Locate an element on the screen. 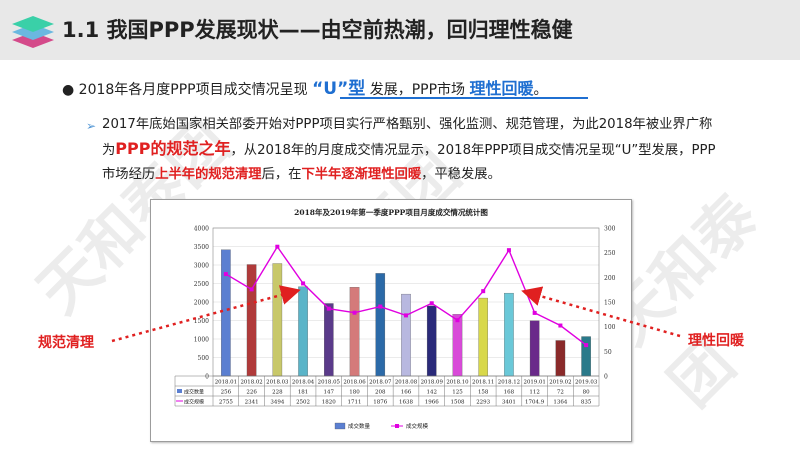 This screenshot has height=450, width=800. right-axis-tick-label: 150 is located at coordinates (610, 303).